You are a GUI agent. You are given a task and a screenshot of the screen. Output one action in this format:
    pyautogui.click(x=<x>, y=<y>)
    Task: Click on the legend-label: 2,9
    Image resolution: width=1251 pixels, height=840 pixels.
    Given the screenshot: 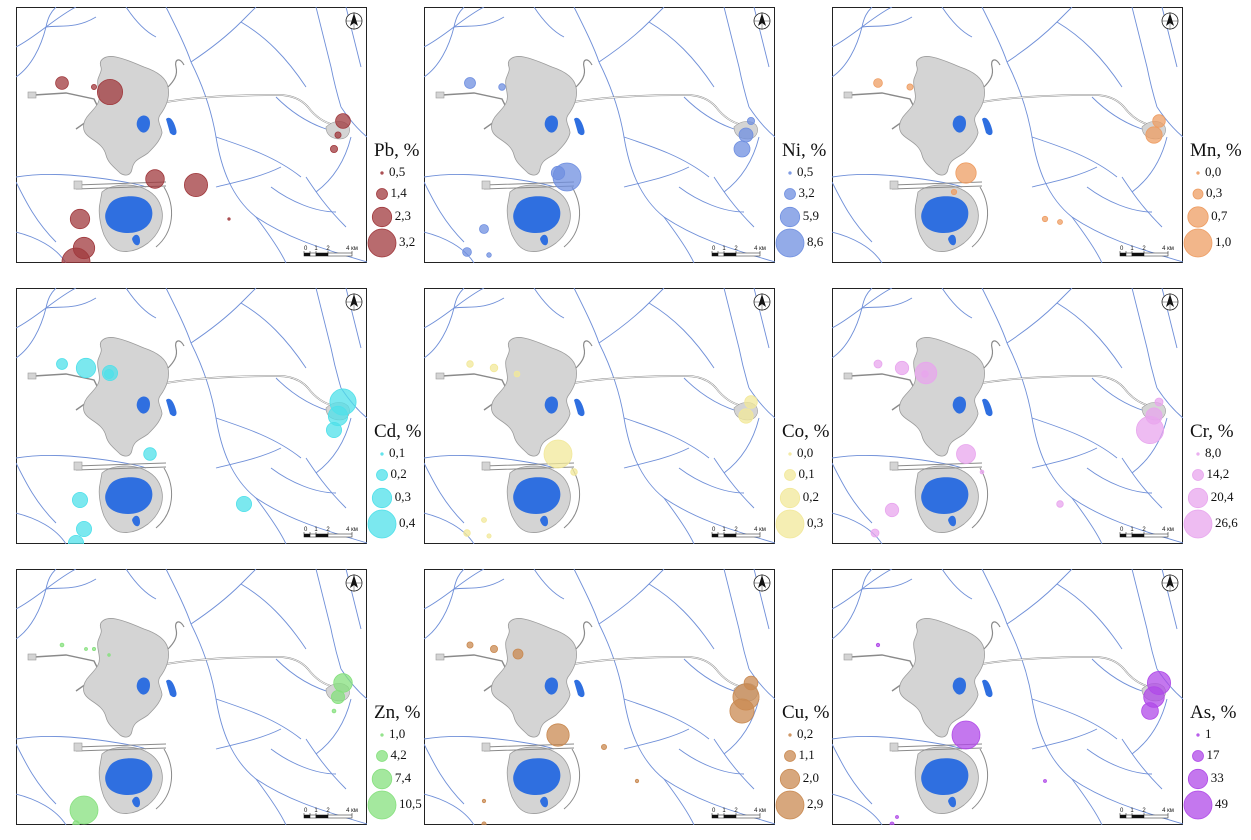 What is the action you would take?
    pyautogui.click(x=815, y=803)
    